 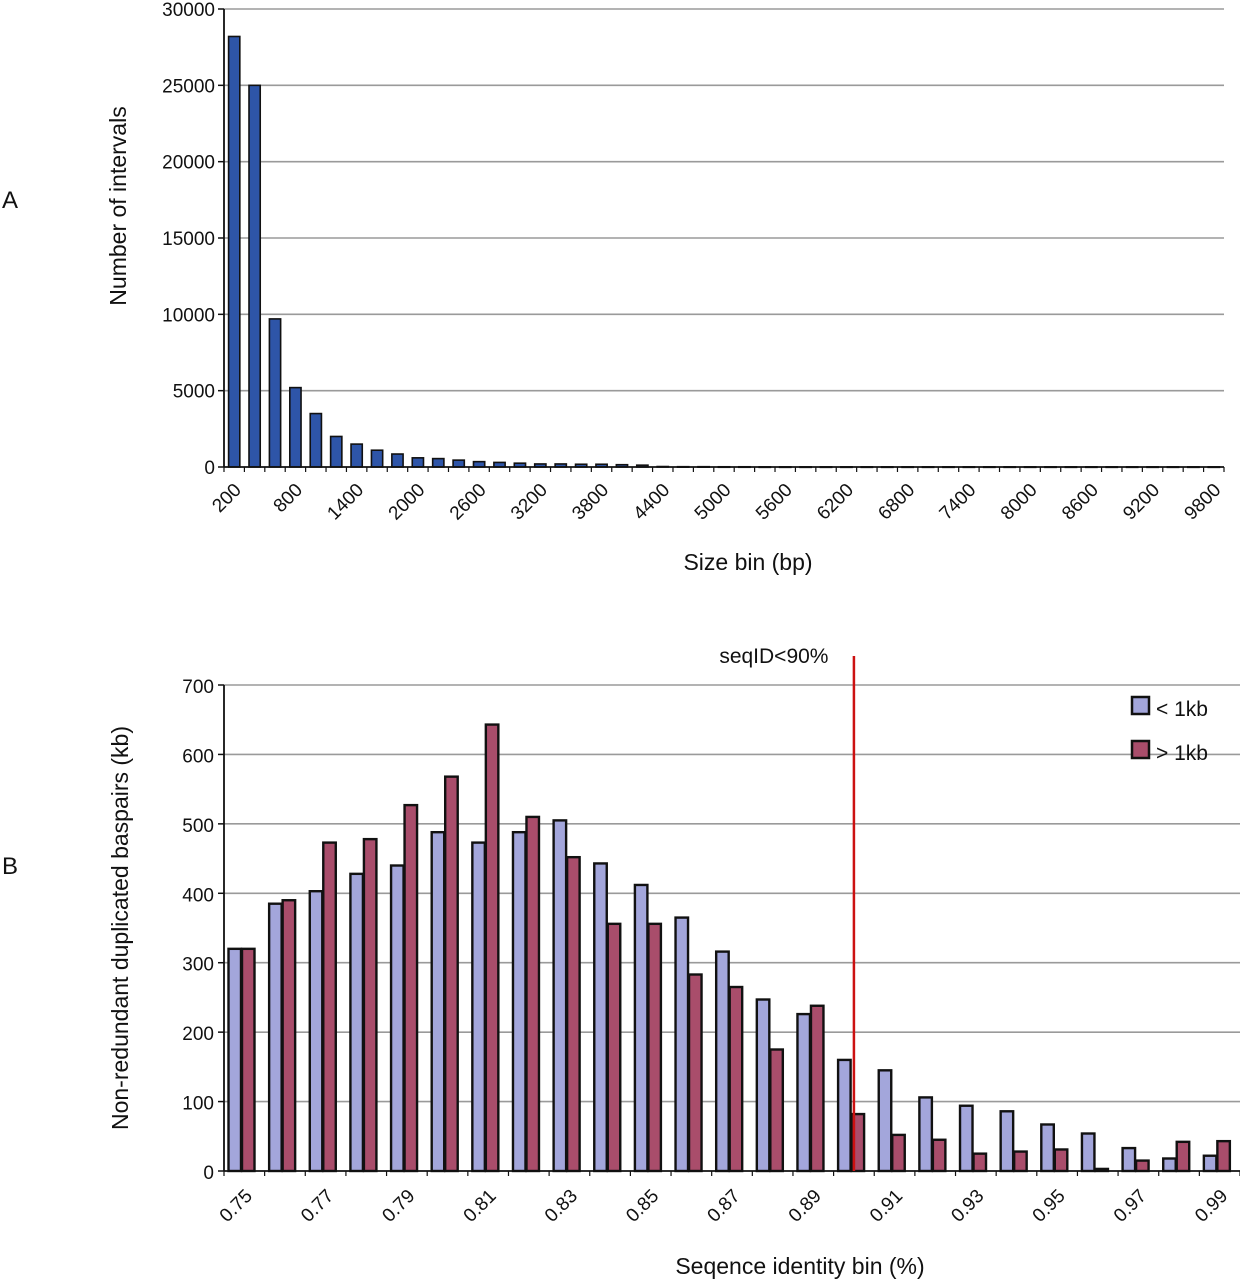 What do you see at coordinates (652, 502) in the screenshot?
I see `chart-a-x-tick-label: 4400` at bounding box center [652, 502].